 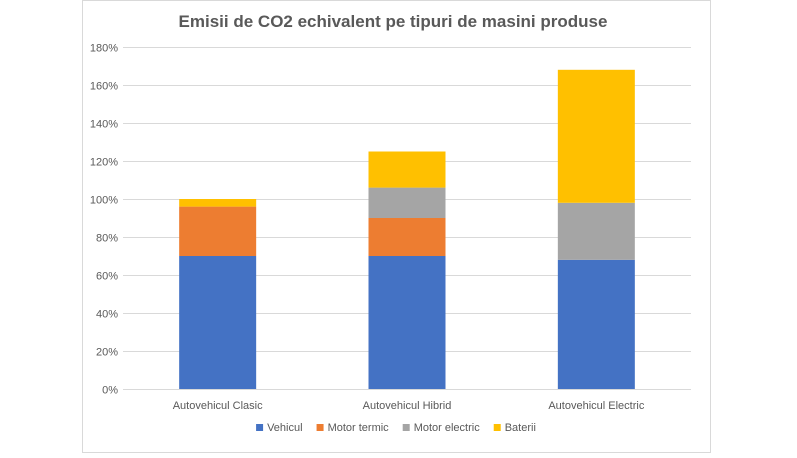 I want to click on legend-label: Vehicul, so click(x=284, y=428).